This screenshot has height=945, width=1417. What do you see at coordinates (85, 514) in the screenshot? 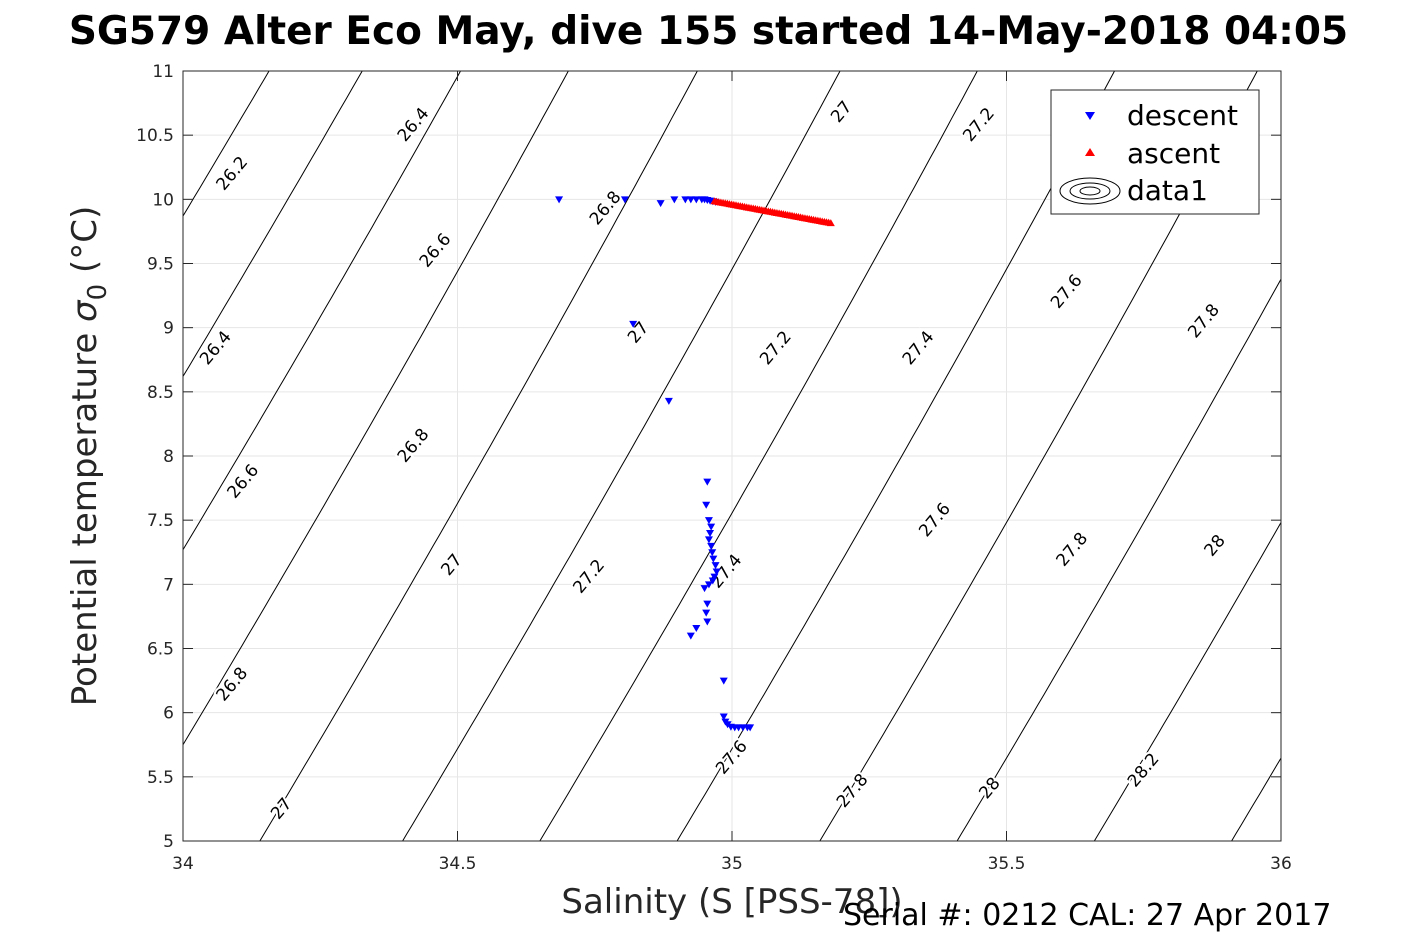
I see `y-axis-label-main: Potential temperature` at bounding box center [85, 514].